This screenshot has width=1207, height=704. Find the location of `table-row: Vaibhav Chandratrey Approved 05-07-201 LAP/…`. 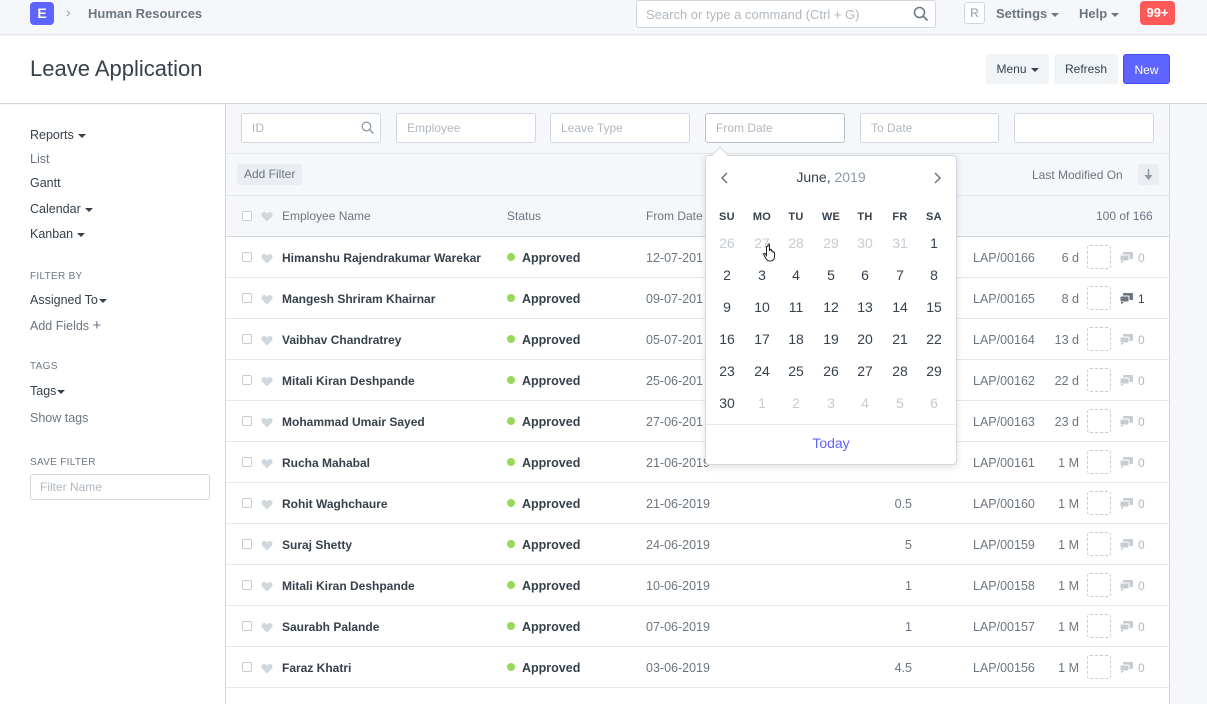

table-row: Vaibhav Chandratrey Approved 05-07-201 LAP/… is located at coordinates (697, 339).